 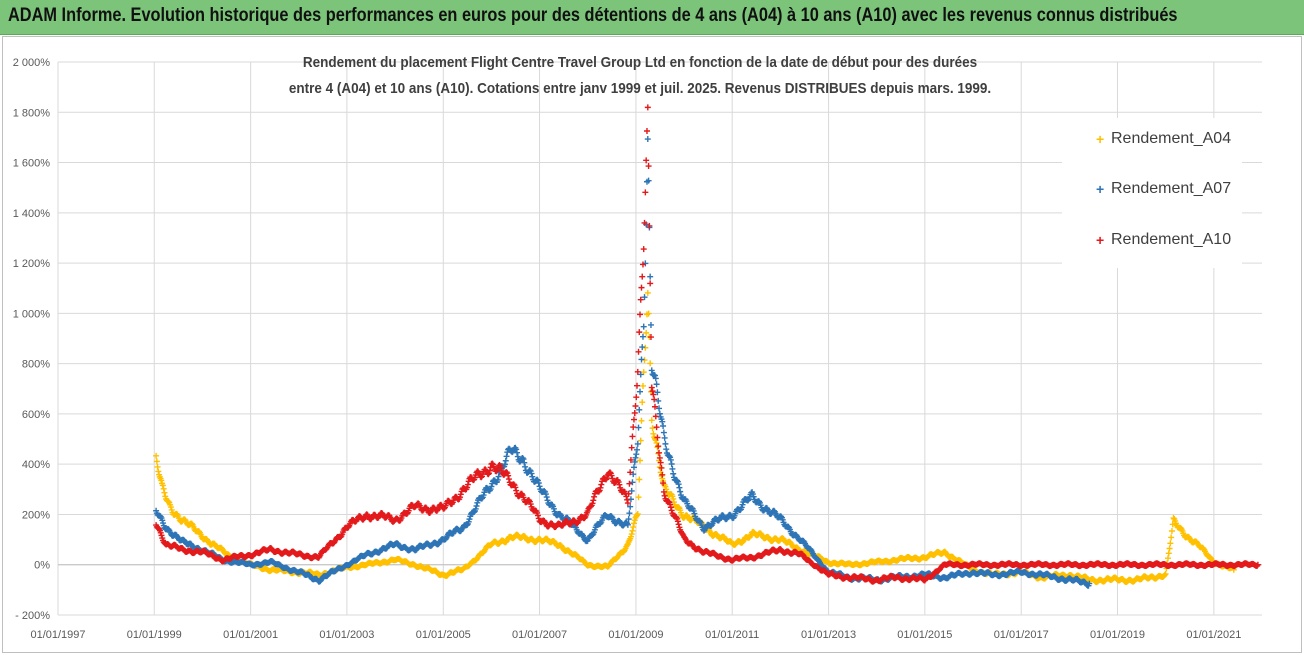 I want to click on legend-marker-a10: +, so click(x=1100, y=240).